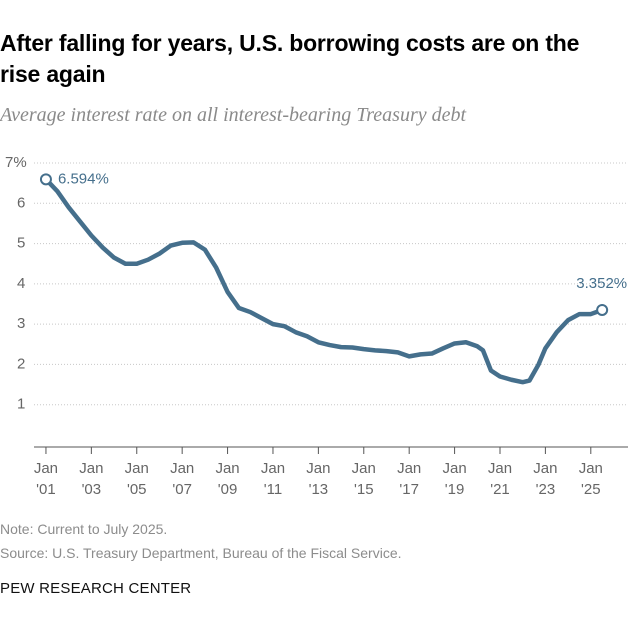  I want to click on y-tick-label: 6, so click(21, 202).